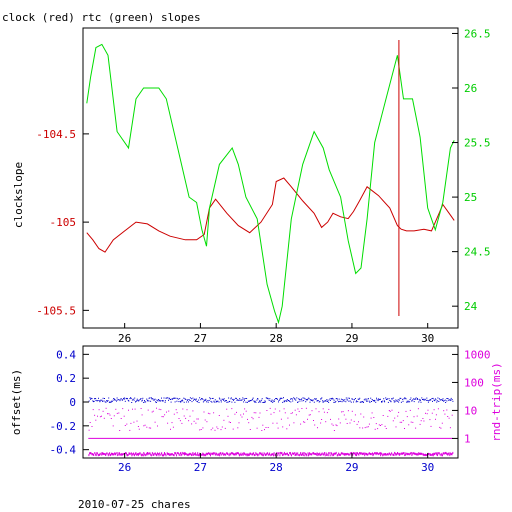 This screenshot has width=512, height=512. Describe the element at coordinates (474, 382) in the screenshot. I see `bottom-y2-tick-label: 100` at that location.